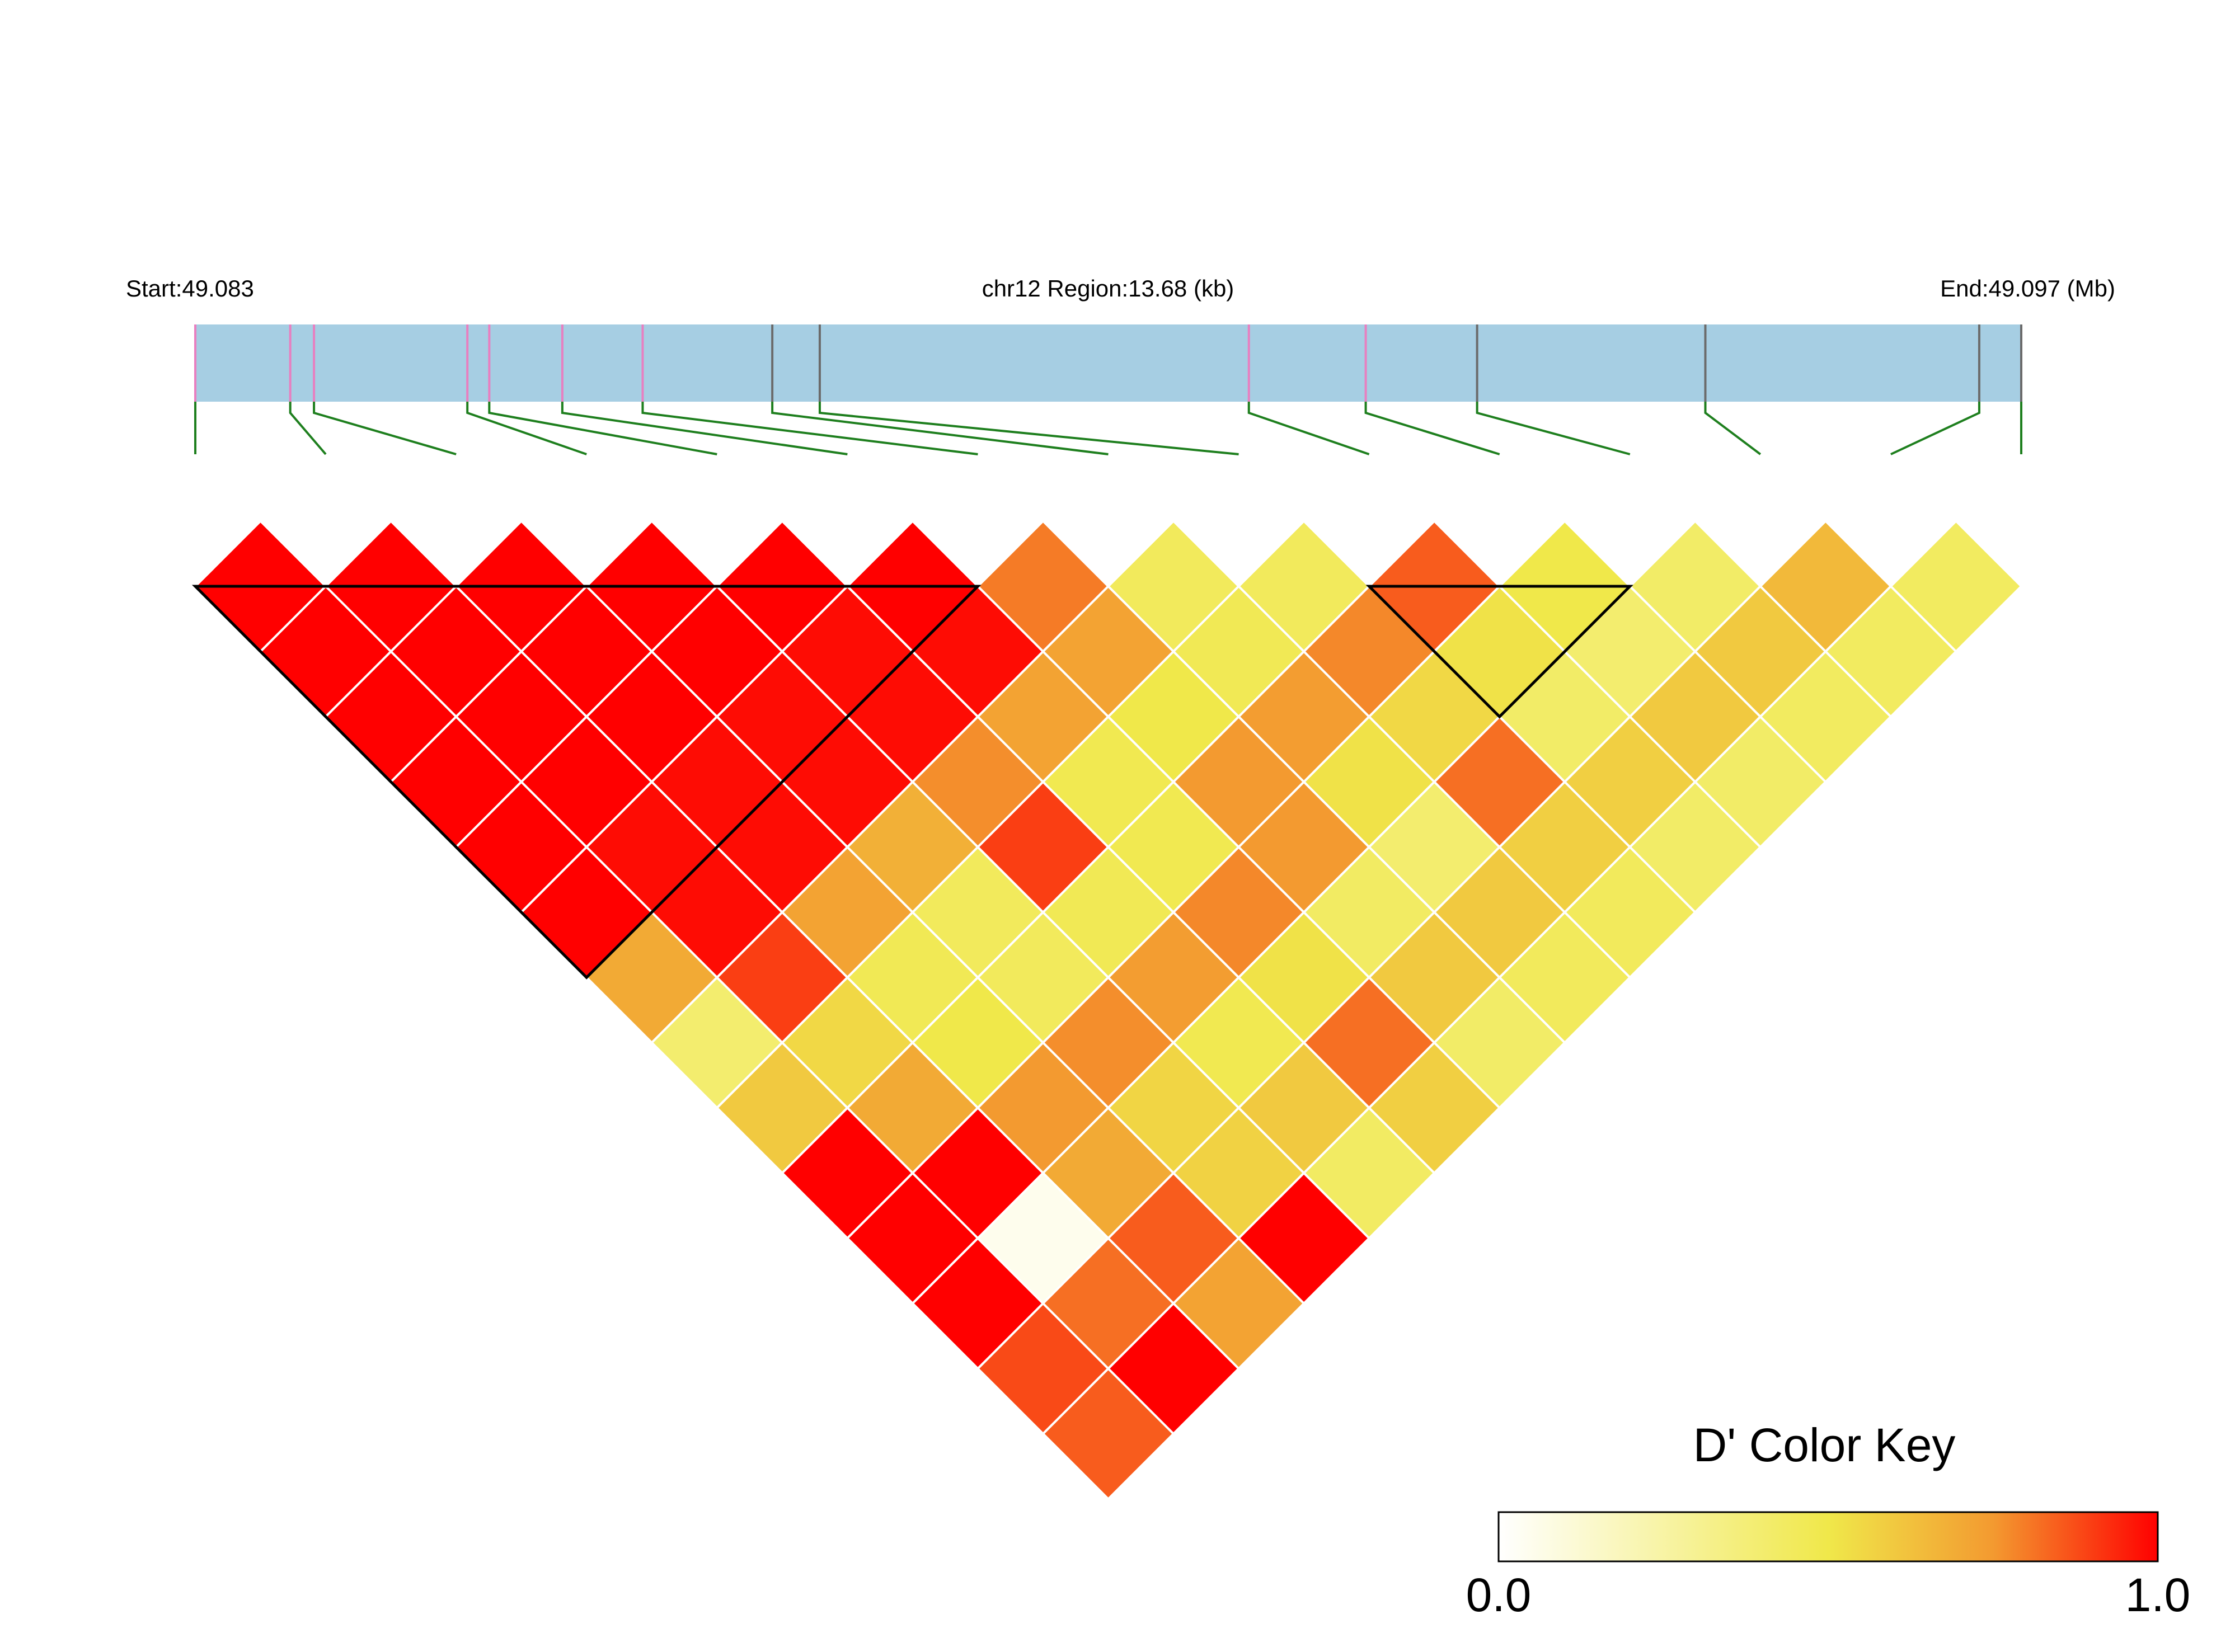  Describe the element at coordinates (1499, 1595) in the screenshot. I see `color-key-min-label: 0.0` at that location.